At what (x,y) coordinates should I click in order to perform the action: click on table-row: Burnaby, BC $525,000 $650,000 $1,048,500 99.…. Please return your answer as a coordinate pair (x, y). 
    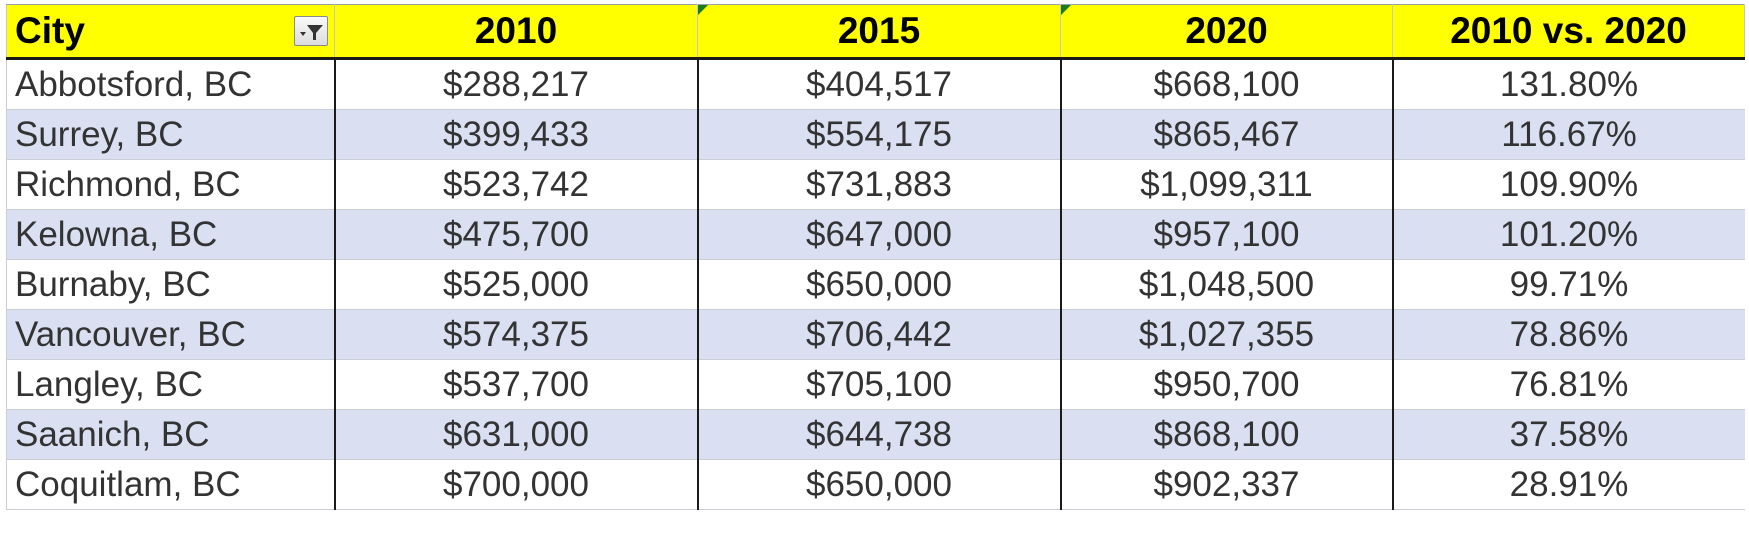
    Looking at the image, I should click on (875, 284).